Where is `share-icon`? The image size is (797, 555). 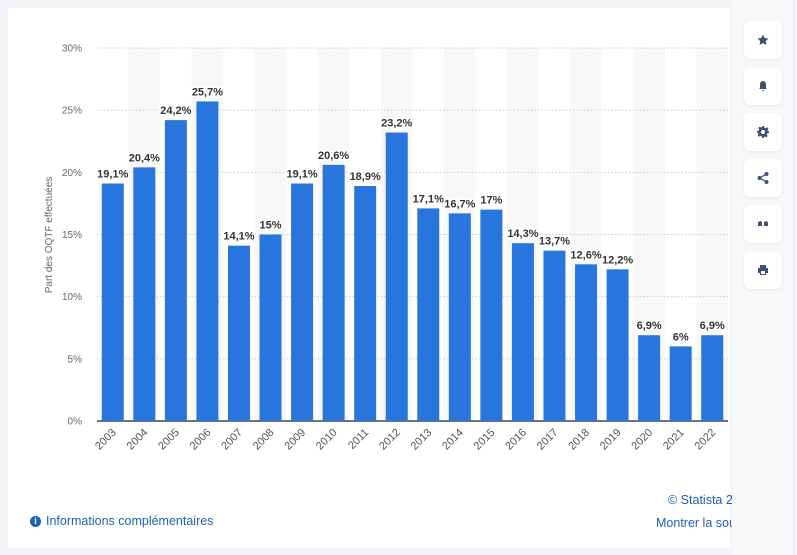
share-icon is located at coordinates (763, 178).